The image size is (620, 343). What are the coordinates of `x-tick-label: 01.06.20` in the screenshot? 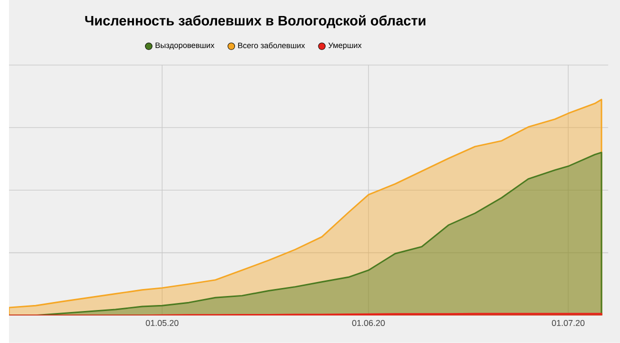 It's located at (368, 323).